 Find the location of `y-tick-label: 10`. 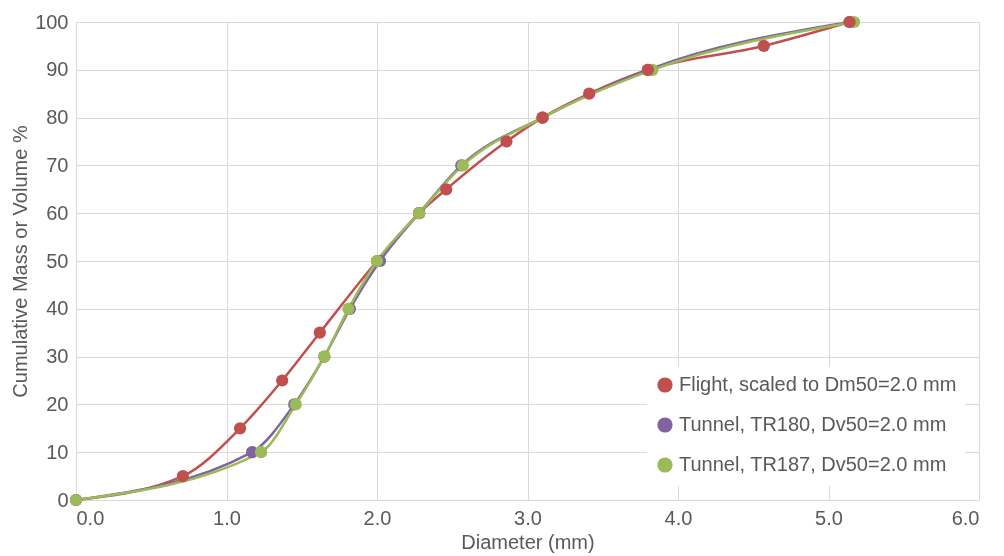

y-tick-label: 10 is located at coordinates (57, 451).